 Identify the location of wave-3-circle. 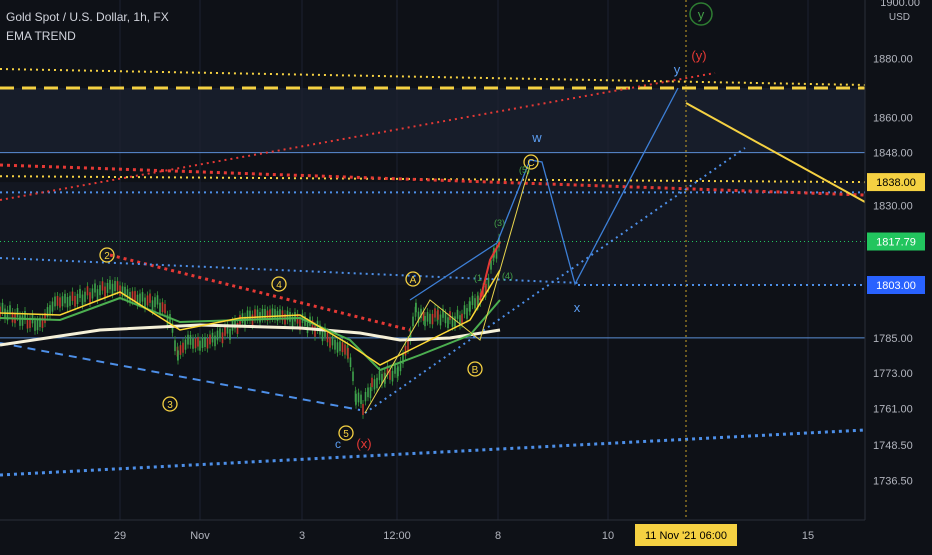
(170, 404).